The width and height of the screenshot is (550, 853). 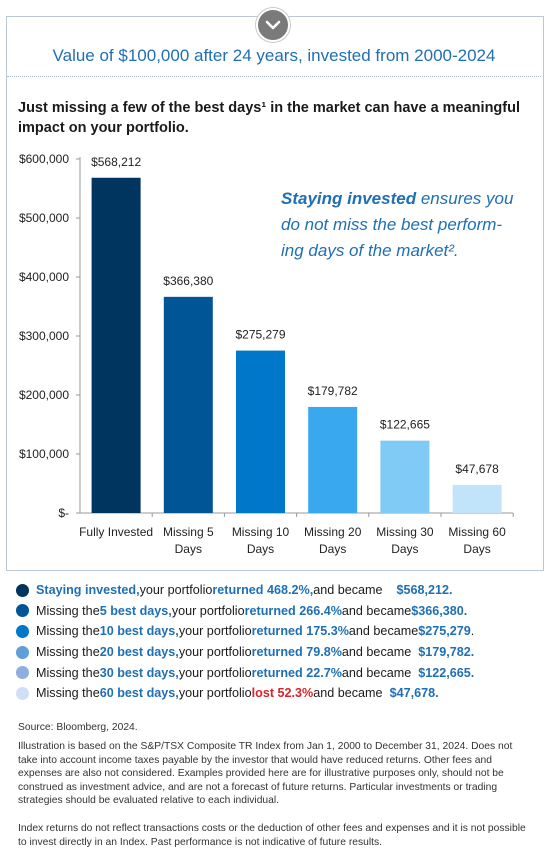 What do you see at coordinates (188, 281) in the screenshot?
I see `data-label: $366,380` at bounding box center [188, 281].